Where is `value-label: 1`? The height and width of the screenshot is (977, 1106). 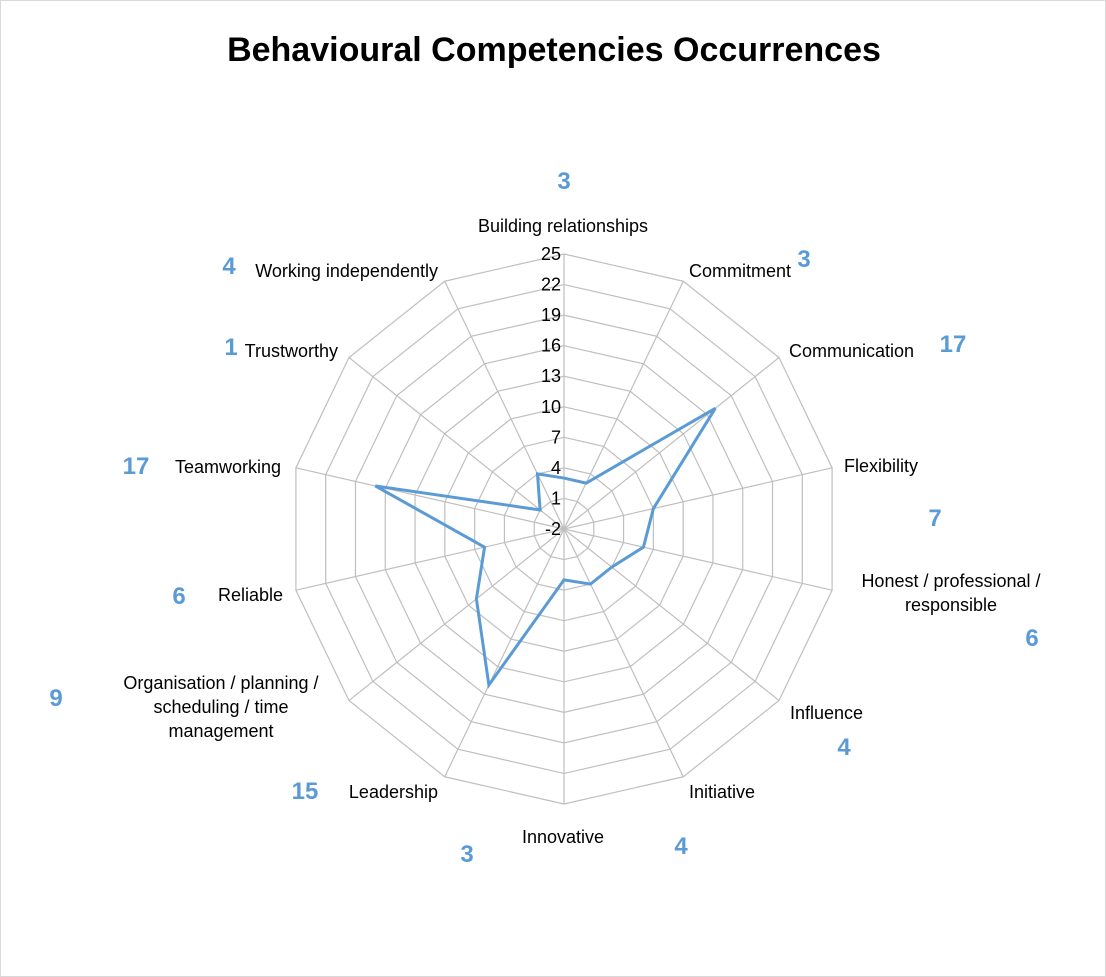
value-label: 1 is located at coordinates (230, 347).